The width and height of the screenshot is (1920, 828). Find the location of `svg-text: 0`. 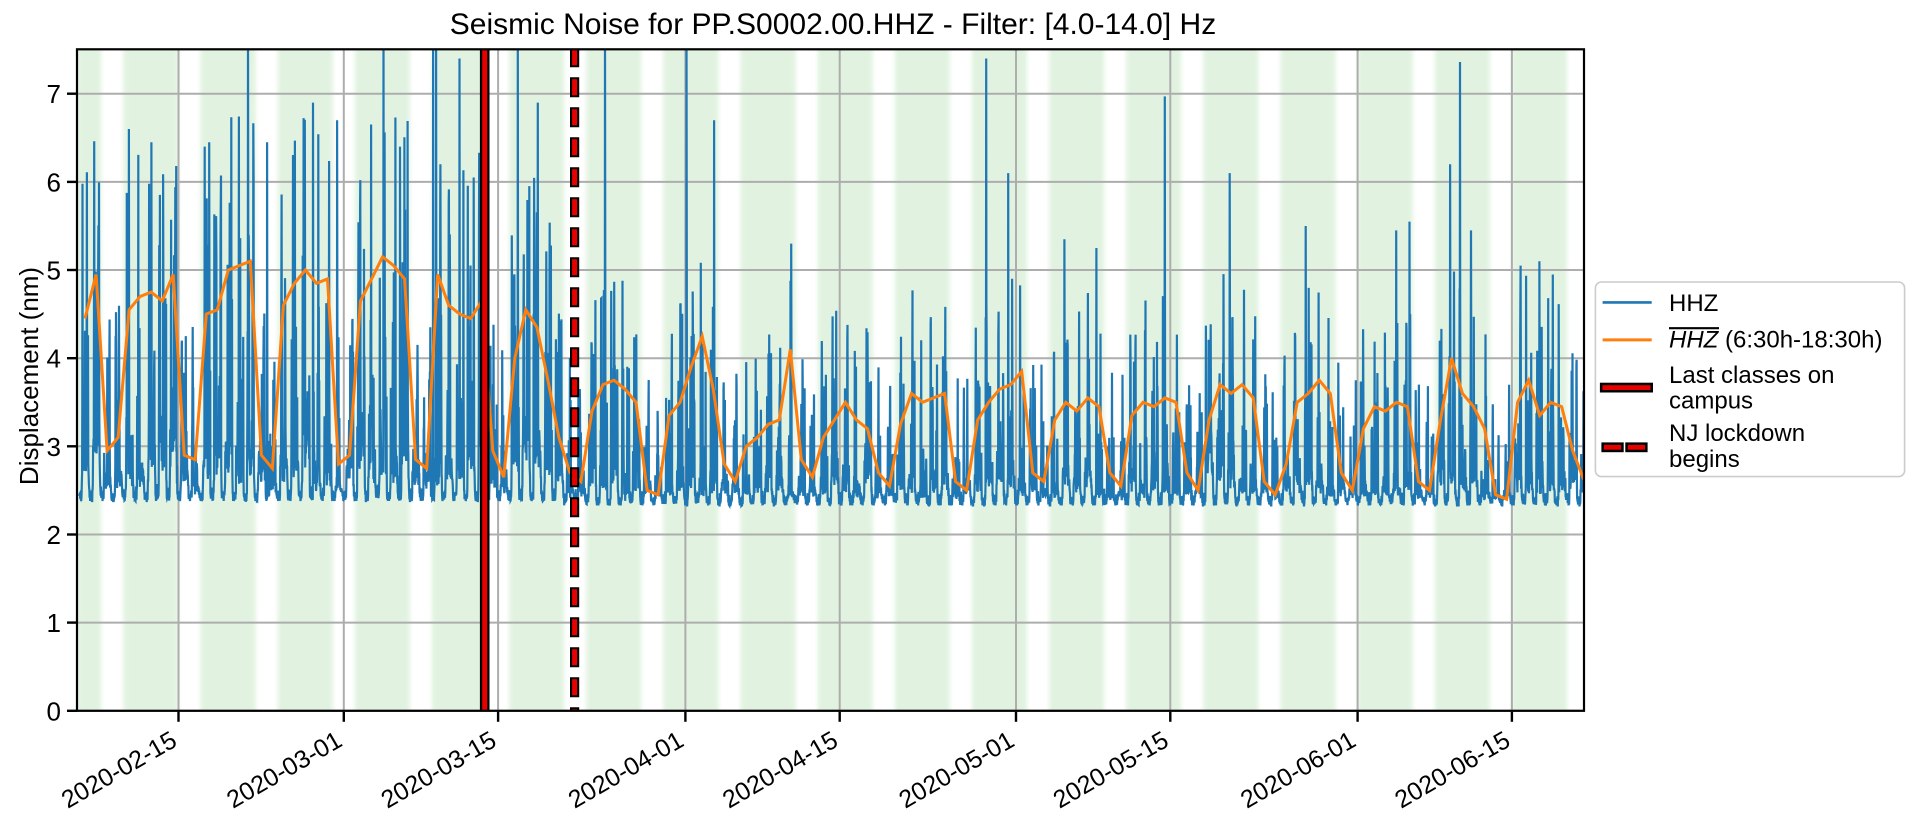

svg-text: 0 is located at coordinates (54, 711).